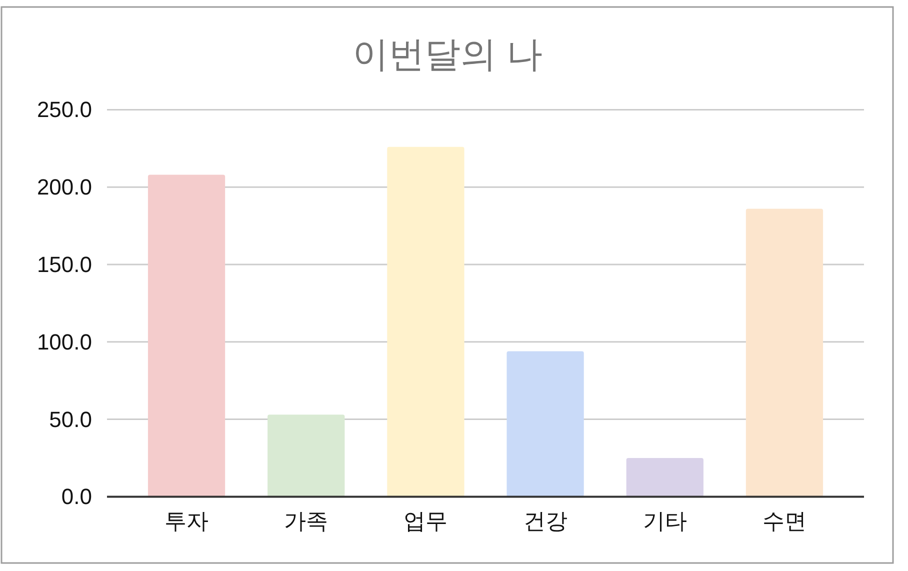 The width and height of the screenshot is (908, 571). What do you see at coordinates (76, 497) in the screenshot?
I see `y-tick-label: 0.0` at bounding box center [76, 497].